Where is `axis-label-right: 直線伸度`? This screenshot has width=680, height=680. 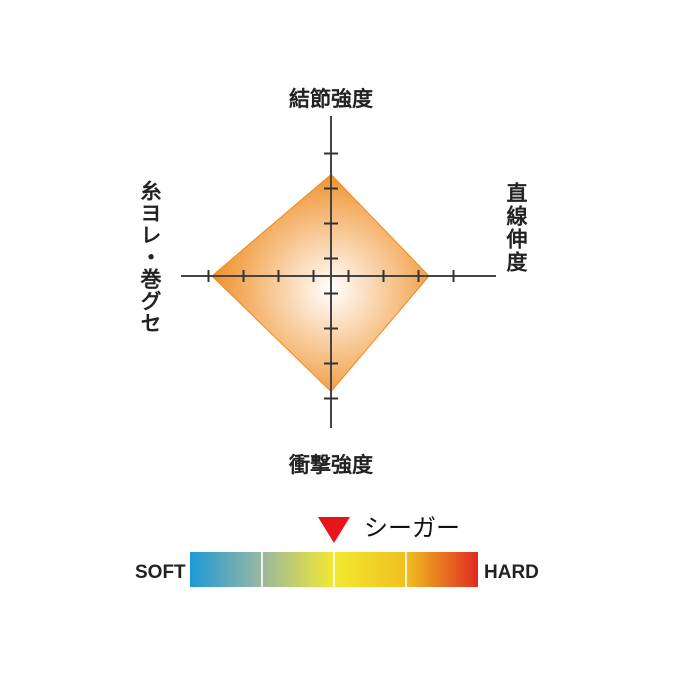 axis-label-right: 直線伸度 is located at coordinates (516, 228).